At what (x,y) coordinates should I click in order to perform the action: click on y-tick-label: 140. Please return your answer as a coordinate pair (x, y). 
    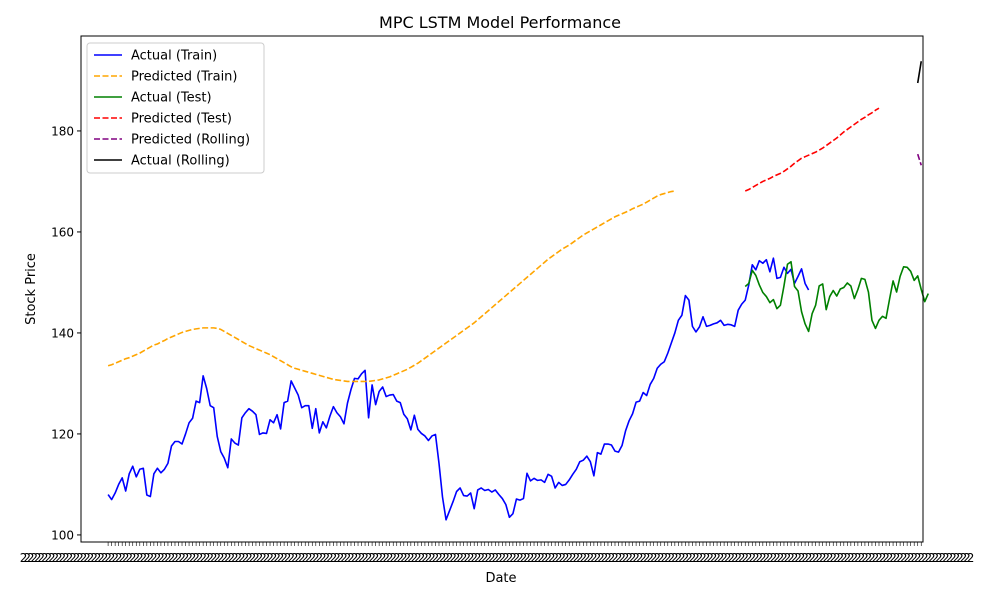
    Looking at the image, I should click on (62, 333).